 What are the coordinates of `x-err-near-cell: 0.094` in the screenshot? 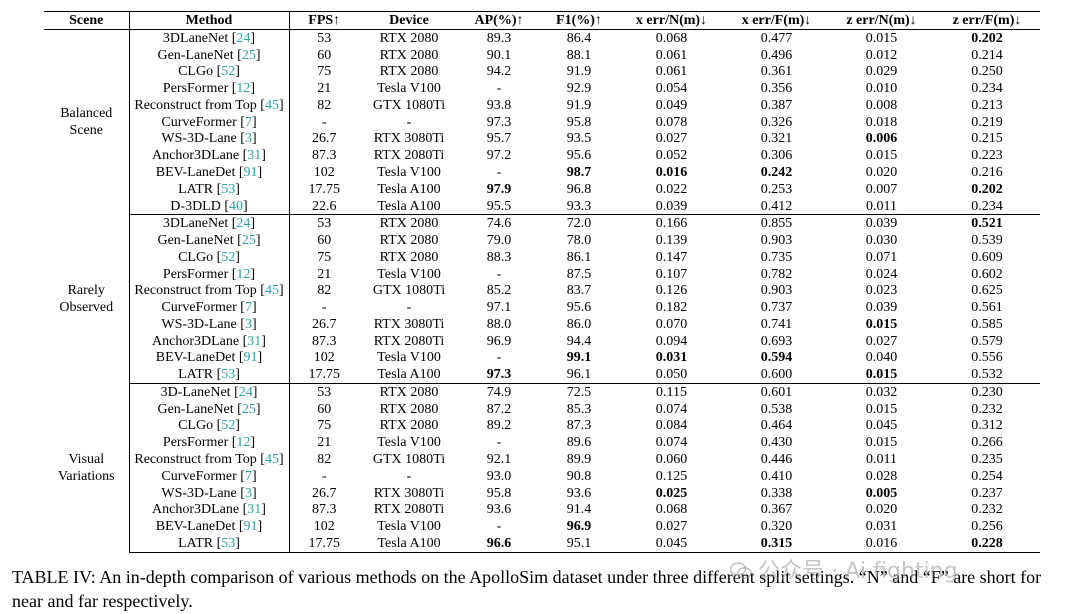 It's located at (671, 341).